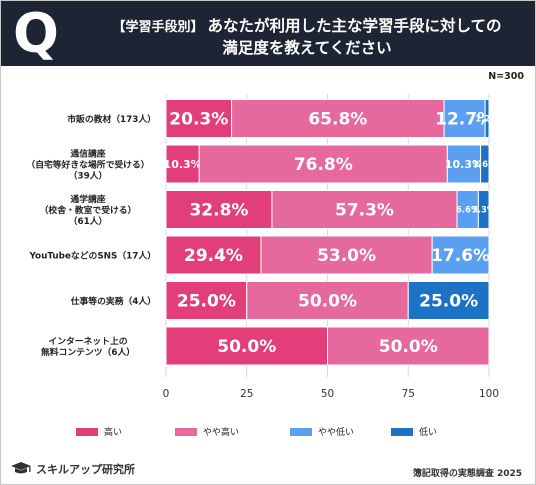  I want to click on brand-logo: スキルアップ研究所, so click(72, 469).